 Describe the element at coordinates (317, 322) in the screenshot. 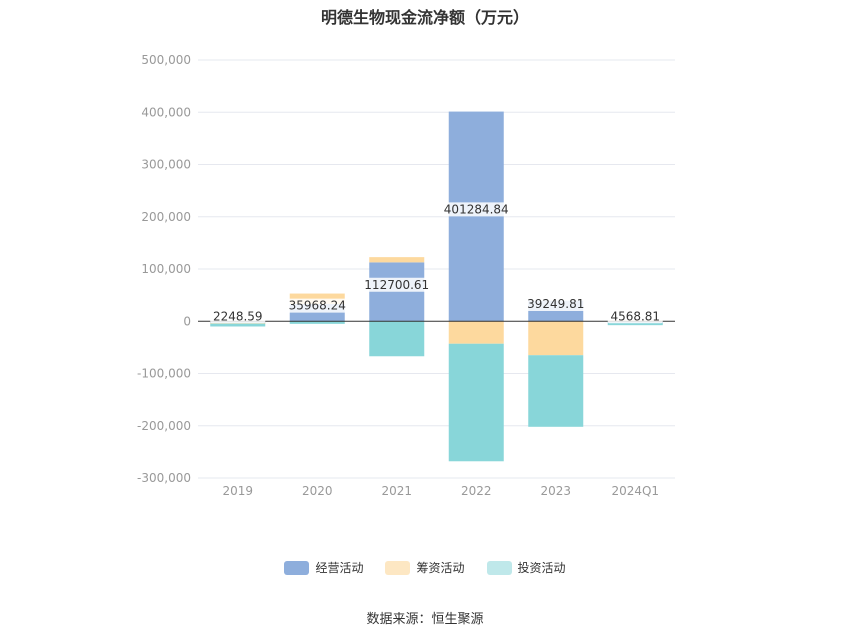

I see `bar-2-2020` at that location.